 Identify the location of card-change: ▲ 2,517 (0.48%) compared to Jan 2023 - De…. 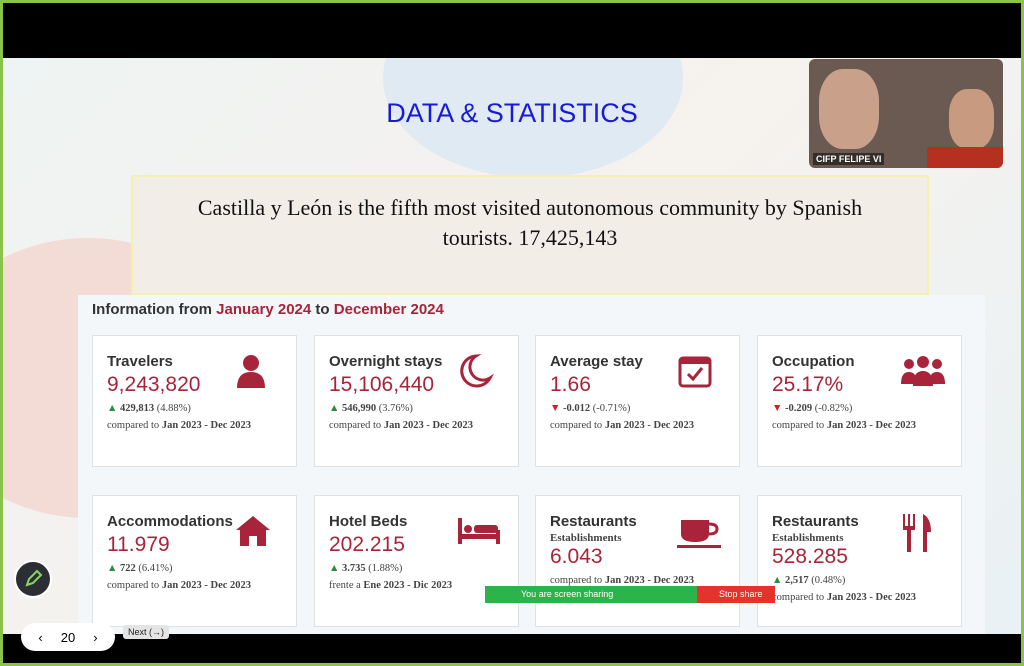
(859, 589).